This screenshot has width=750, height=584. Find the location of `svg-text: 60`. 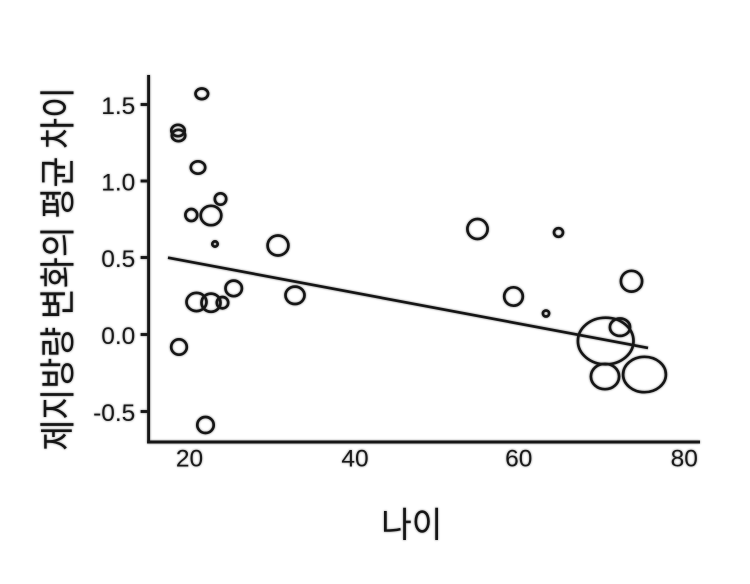

svg-text: 60 is located at coordinates (518, 459).